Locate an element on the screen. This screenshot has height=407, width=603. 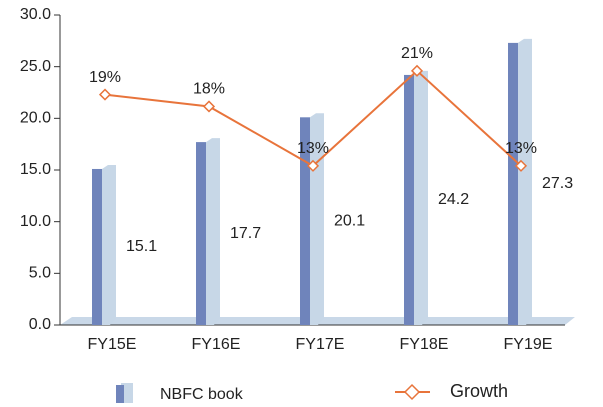
x-tick-label: FY18E is located at coordinates (424, 344).